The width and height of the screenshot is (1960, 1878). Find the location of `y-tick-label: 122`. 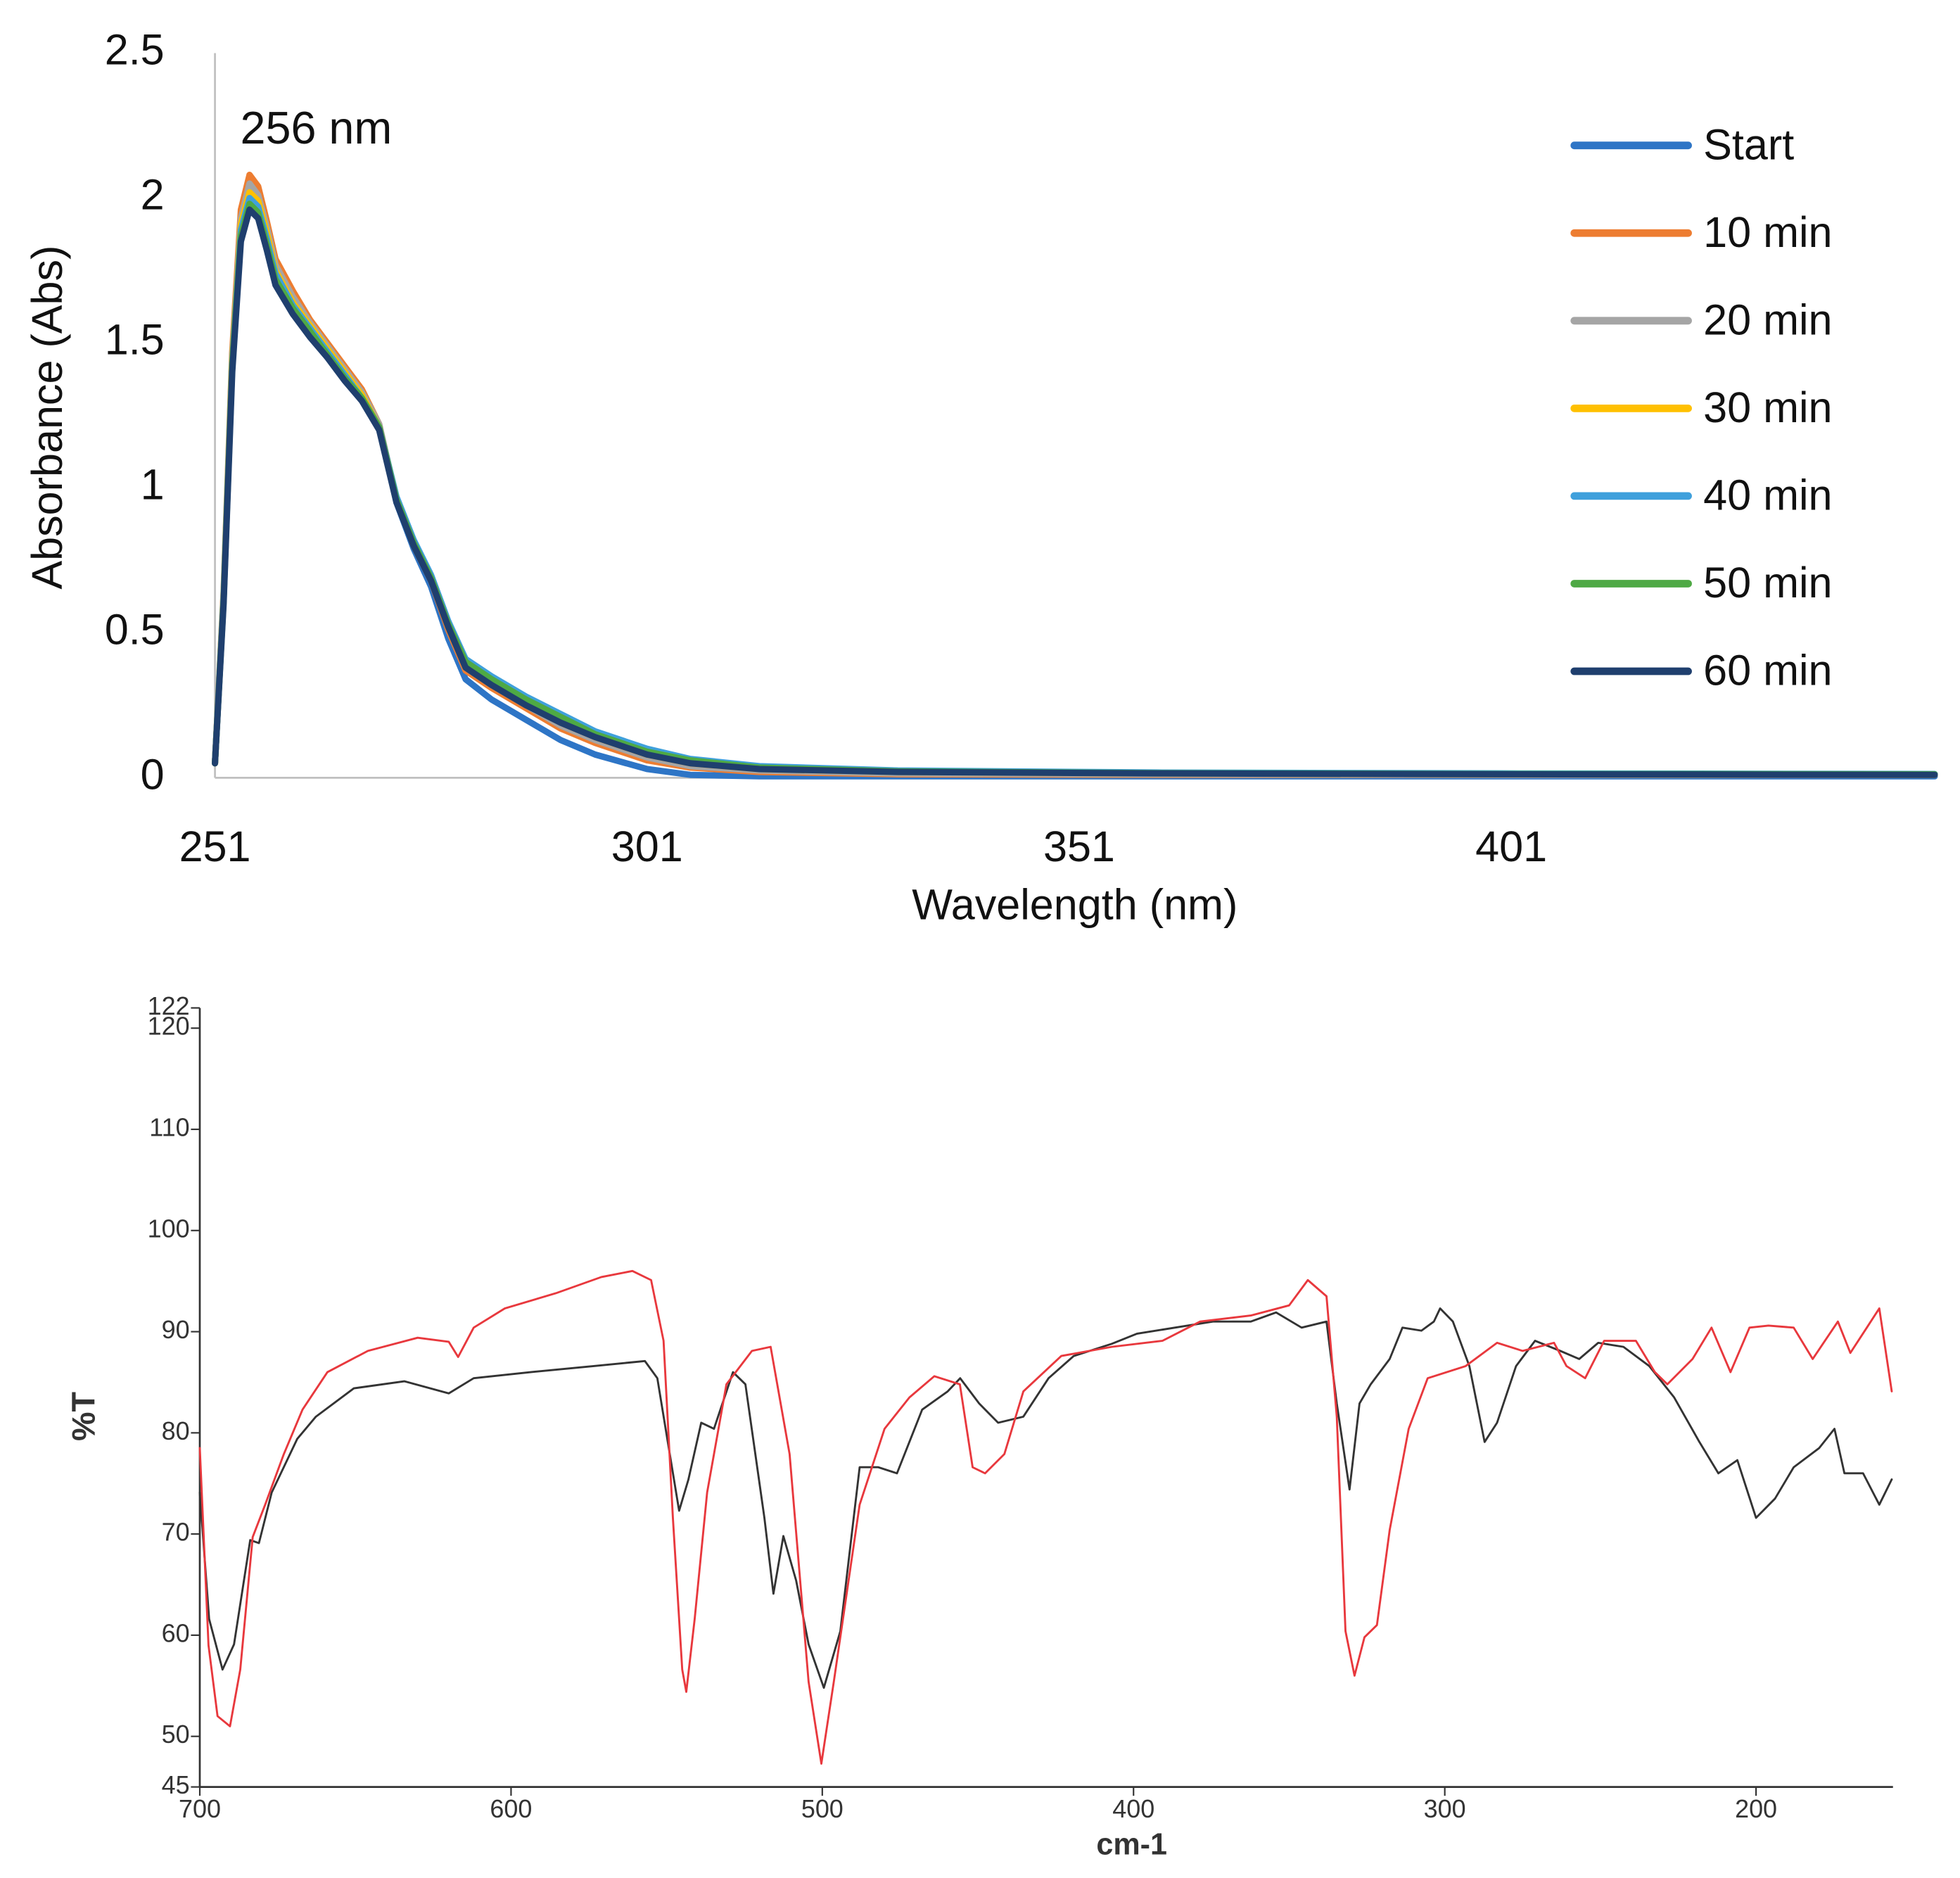

y-tick-label: 122 is located at coordinates (169, 1005).